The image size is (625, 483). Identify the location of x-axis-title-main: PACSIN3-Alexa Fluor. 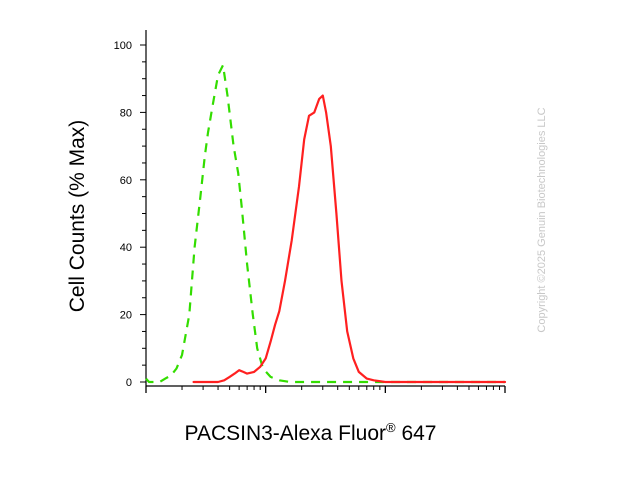
(286, 433).